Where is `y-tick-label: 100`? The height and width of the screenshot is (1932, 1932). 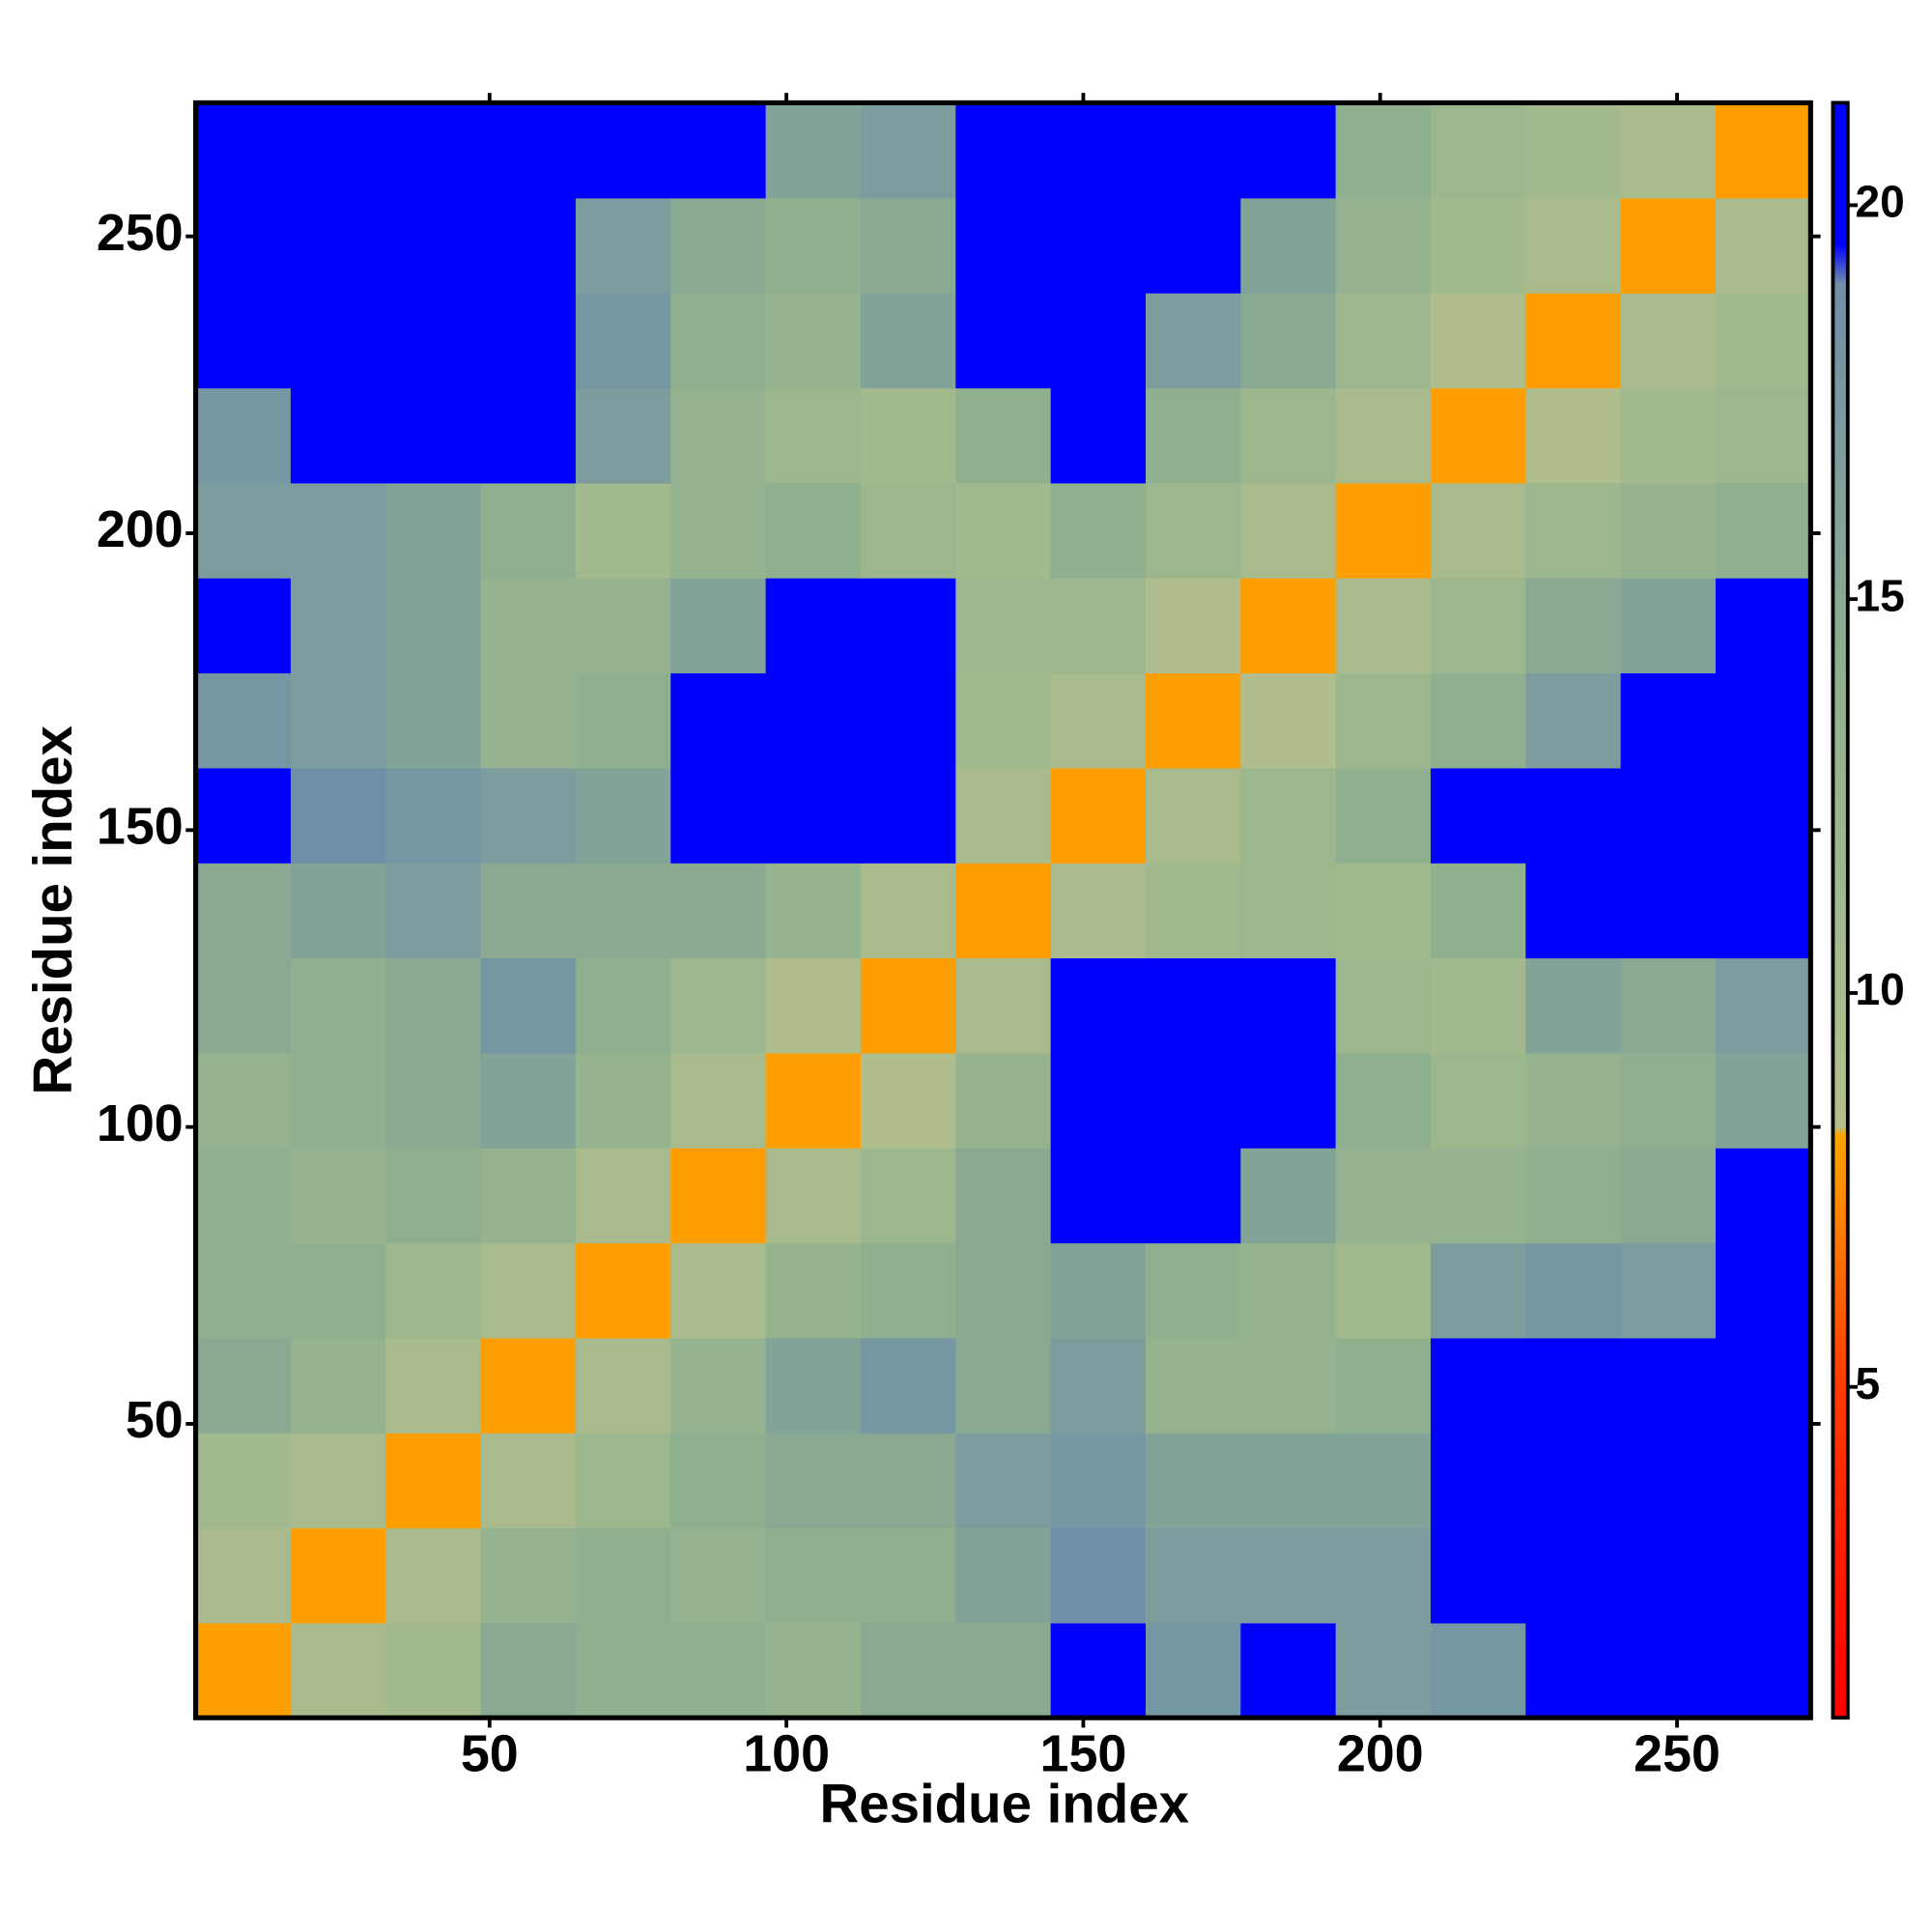 y-tick-label: 100 is located at coordinates (140, 1123).